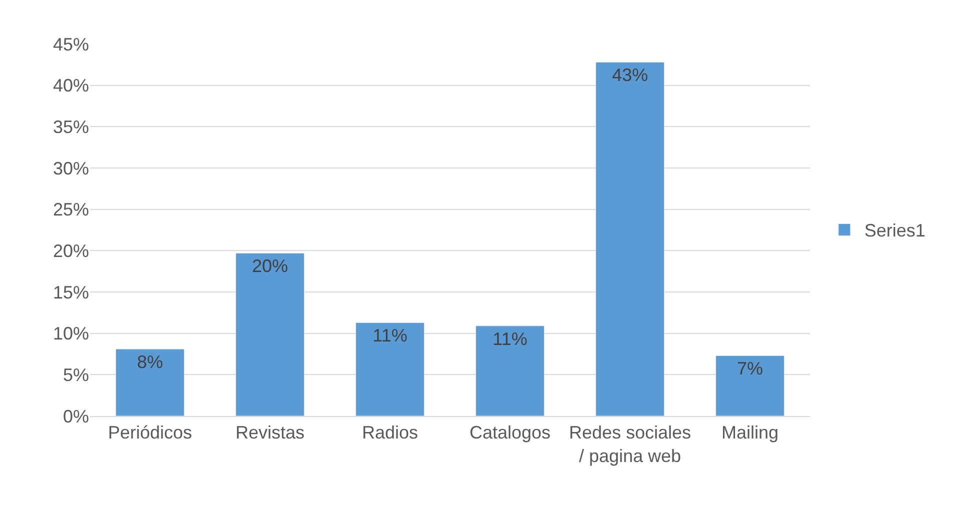  Describe the element at coordinates (750, 432) in the screenshot. I see `x-tick-label: Mailing` at that location.